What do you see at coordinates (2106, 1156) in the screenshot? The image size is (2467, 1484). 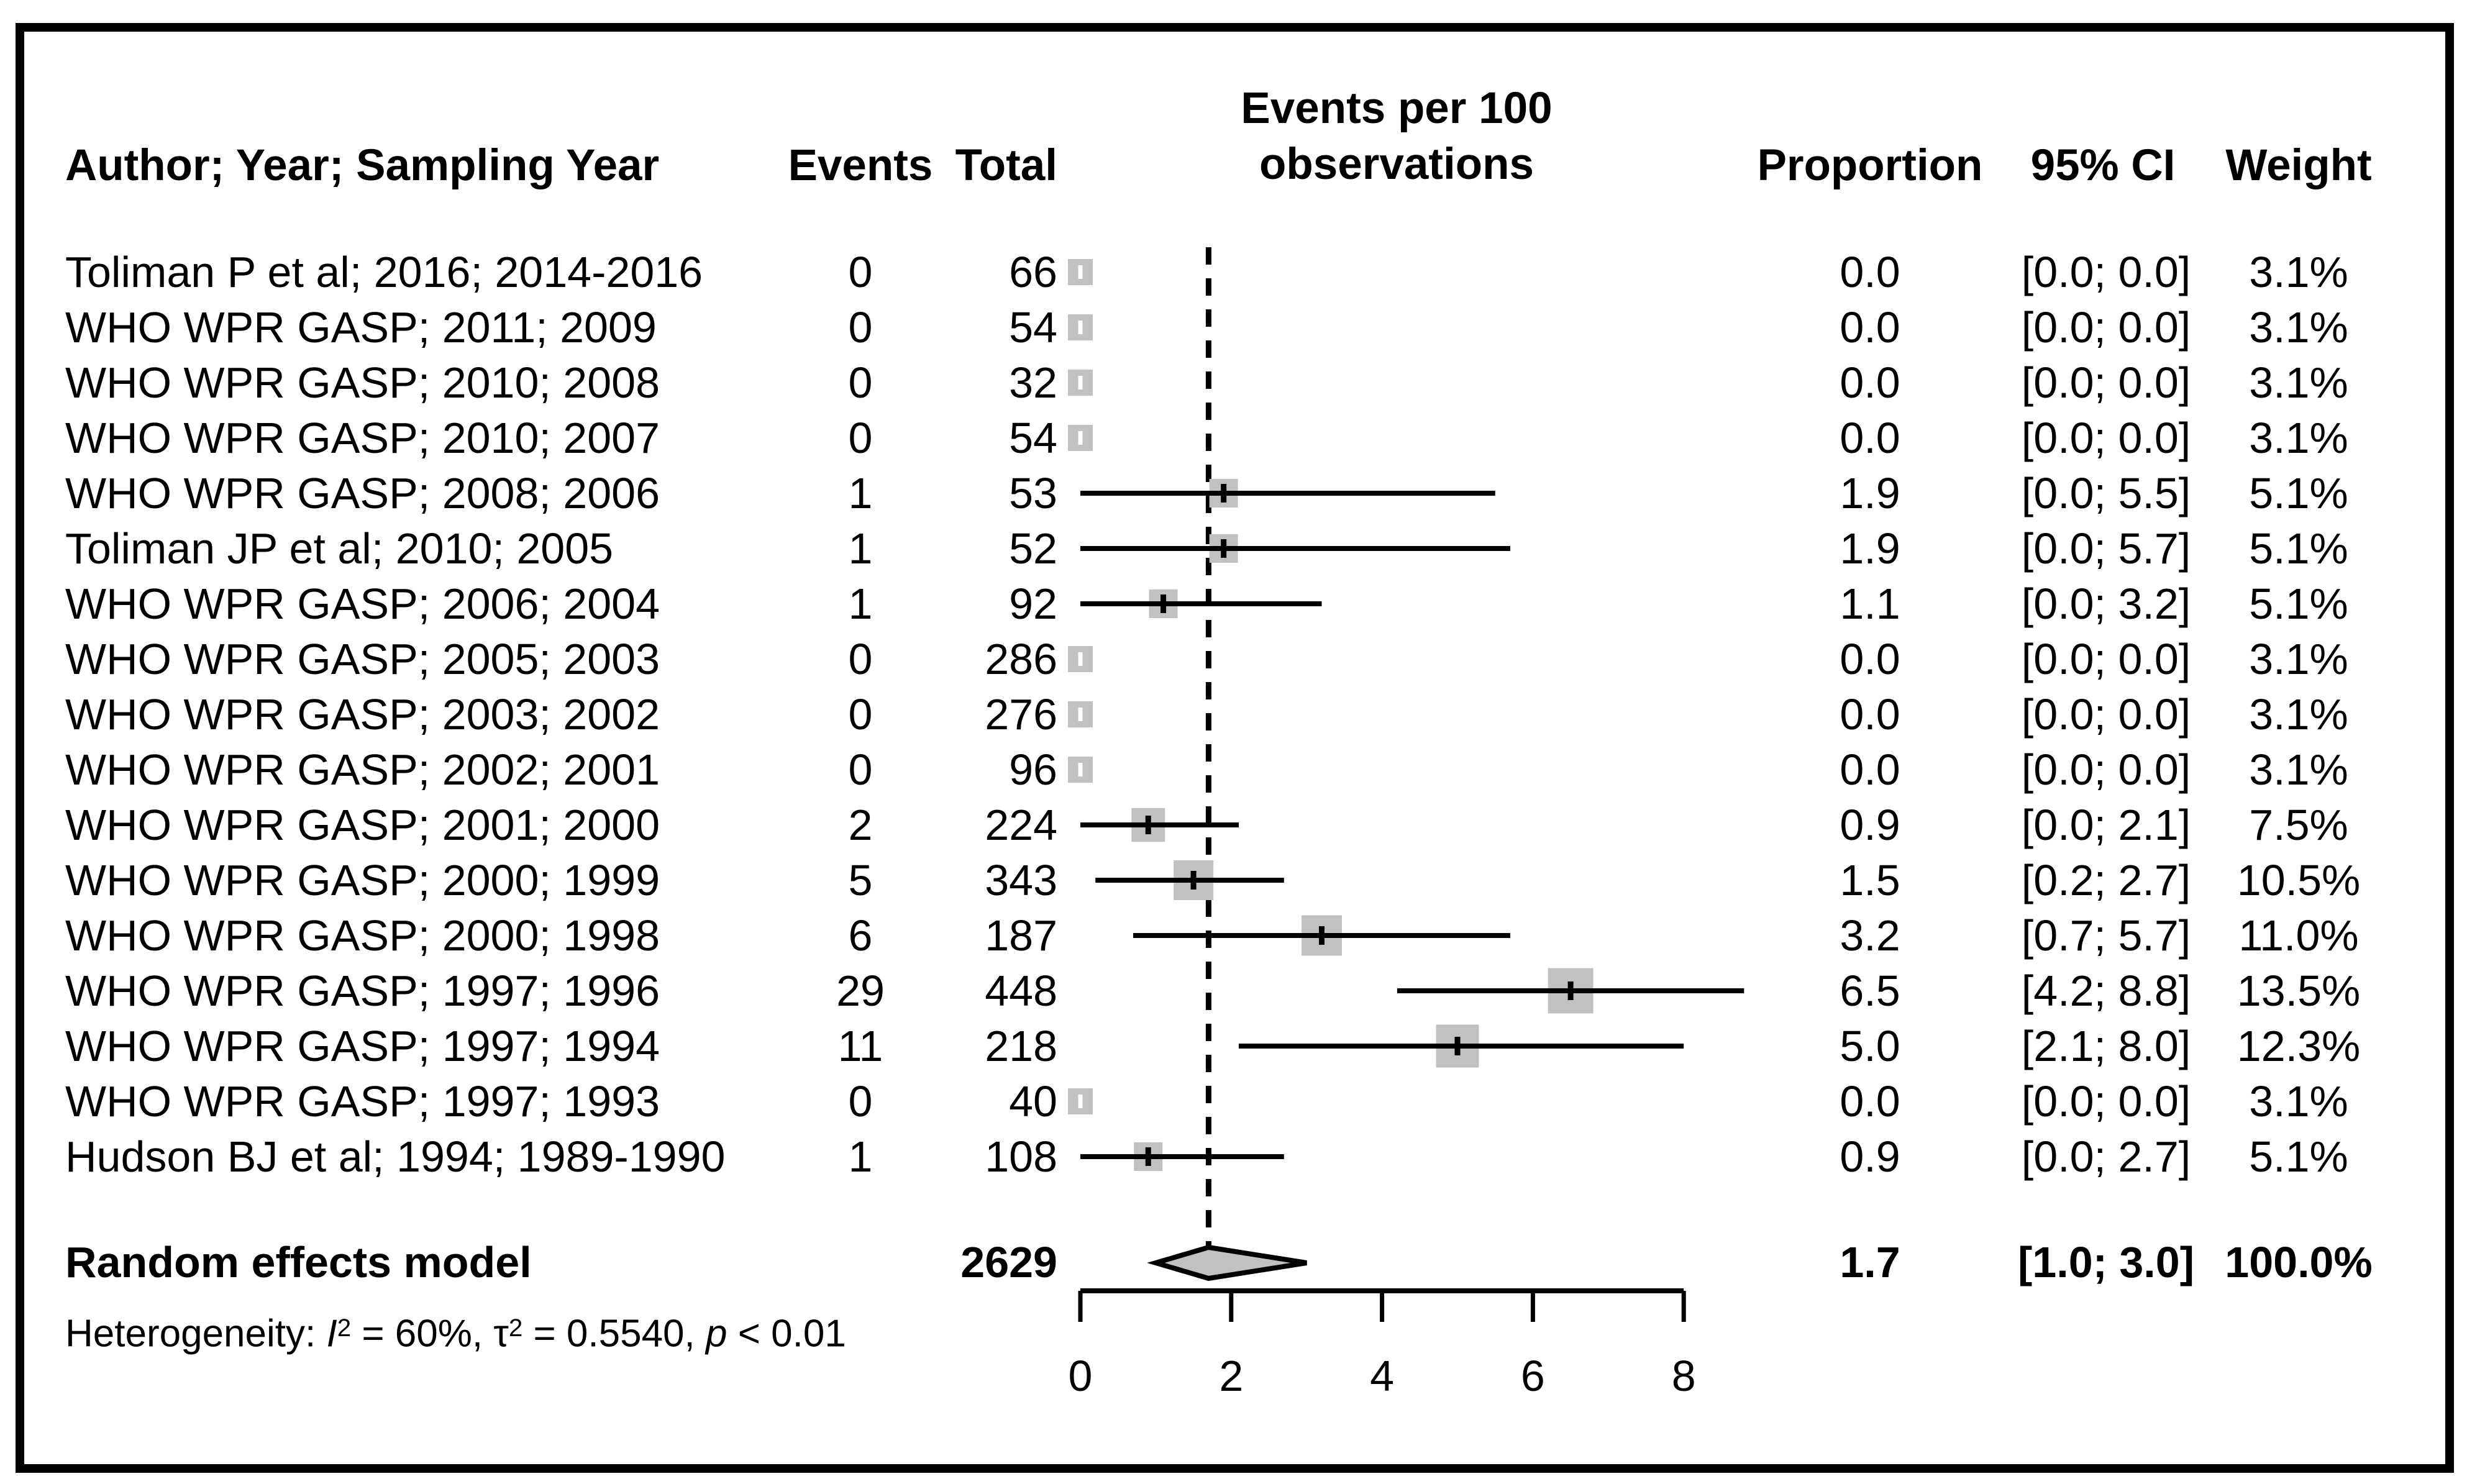 I see `study-ci: [0.0; 2.7]` at bounding box center [2106, 1156].